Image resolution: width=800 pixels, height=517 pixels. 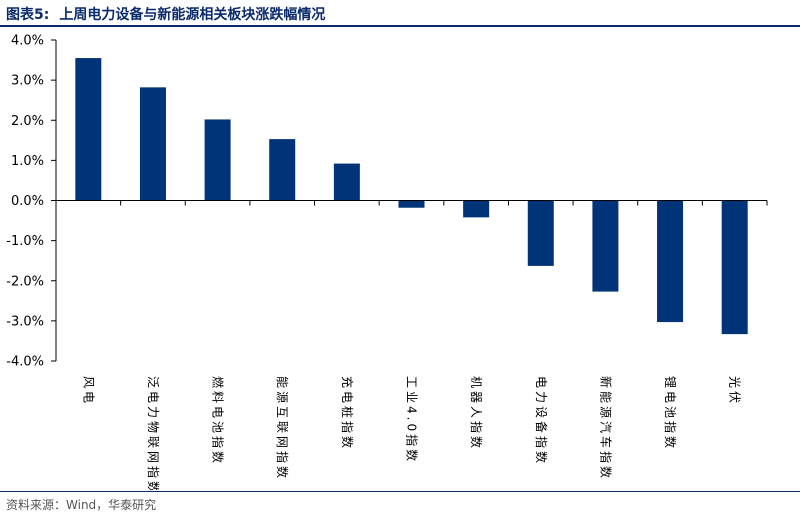 What do you see at coordinates (400, 491) in the screenshot?
I see `bottom-rule` at bounding box center [400, 491].